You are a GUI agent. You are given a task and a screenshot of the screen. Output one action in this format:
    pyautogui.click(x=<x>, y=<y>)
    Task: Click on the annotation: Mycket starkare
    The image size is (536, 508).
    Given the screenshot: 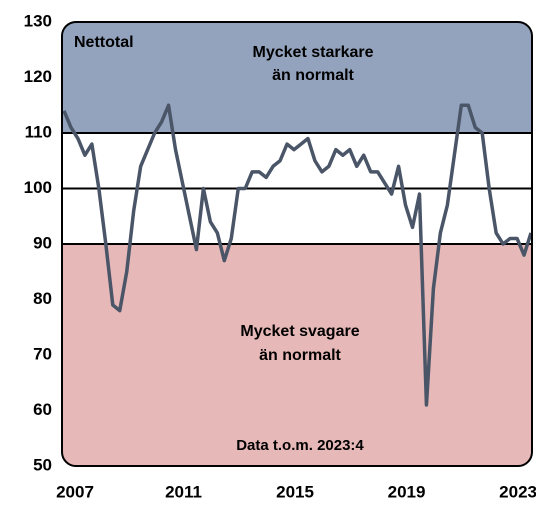 What is the action you would take?
    pyautogui.click(x=313, y=52)
    